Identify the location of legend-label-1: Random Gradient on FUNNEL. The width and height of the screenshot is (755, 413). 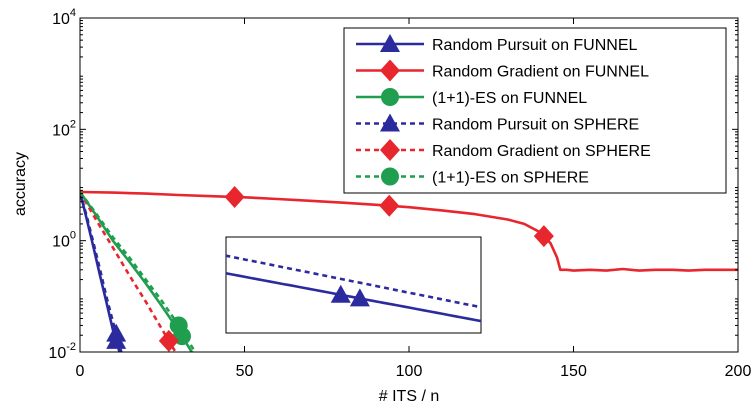
(540, 72).